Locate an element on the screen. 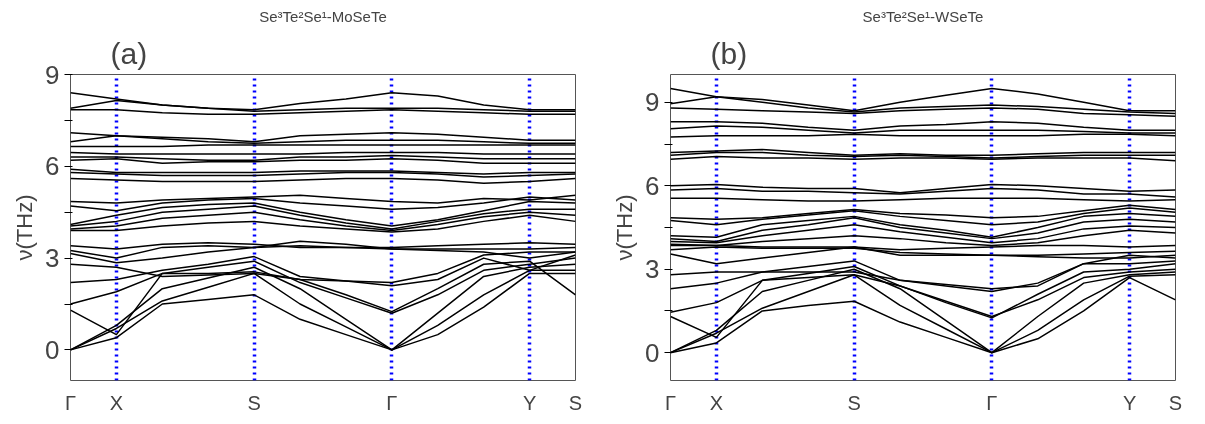 The height and width of the screenshot is (424, 1205). text: (a) is located at coordinates (129, 53).